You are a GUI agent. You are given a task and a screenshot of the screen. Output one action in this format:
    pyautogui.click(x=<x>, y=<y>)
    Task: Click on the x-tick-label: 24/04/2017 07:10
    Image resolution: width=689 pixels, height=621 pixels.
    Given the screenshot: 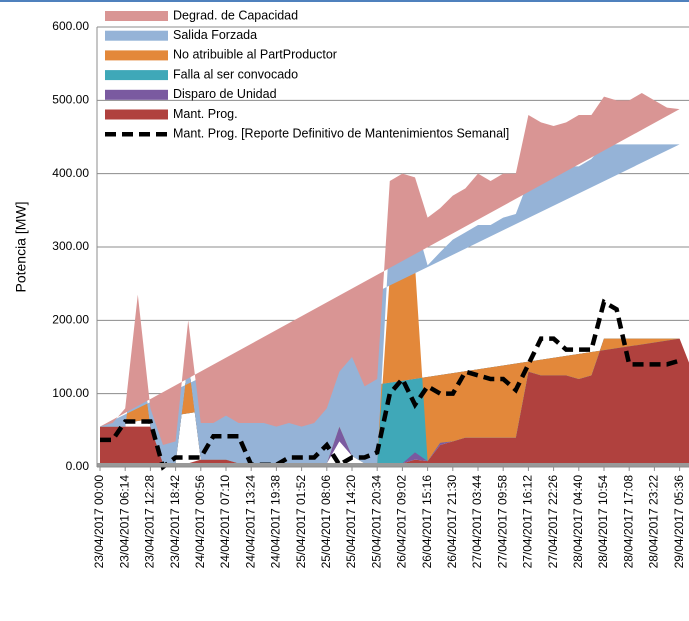 What is the action you would take?
    pyautogui.click(x=225, y=522)
    